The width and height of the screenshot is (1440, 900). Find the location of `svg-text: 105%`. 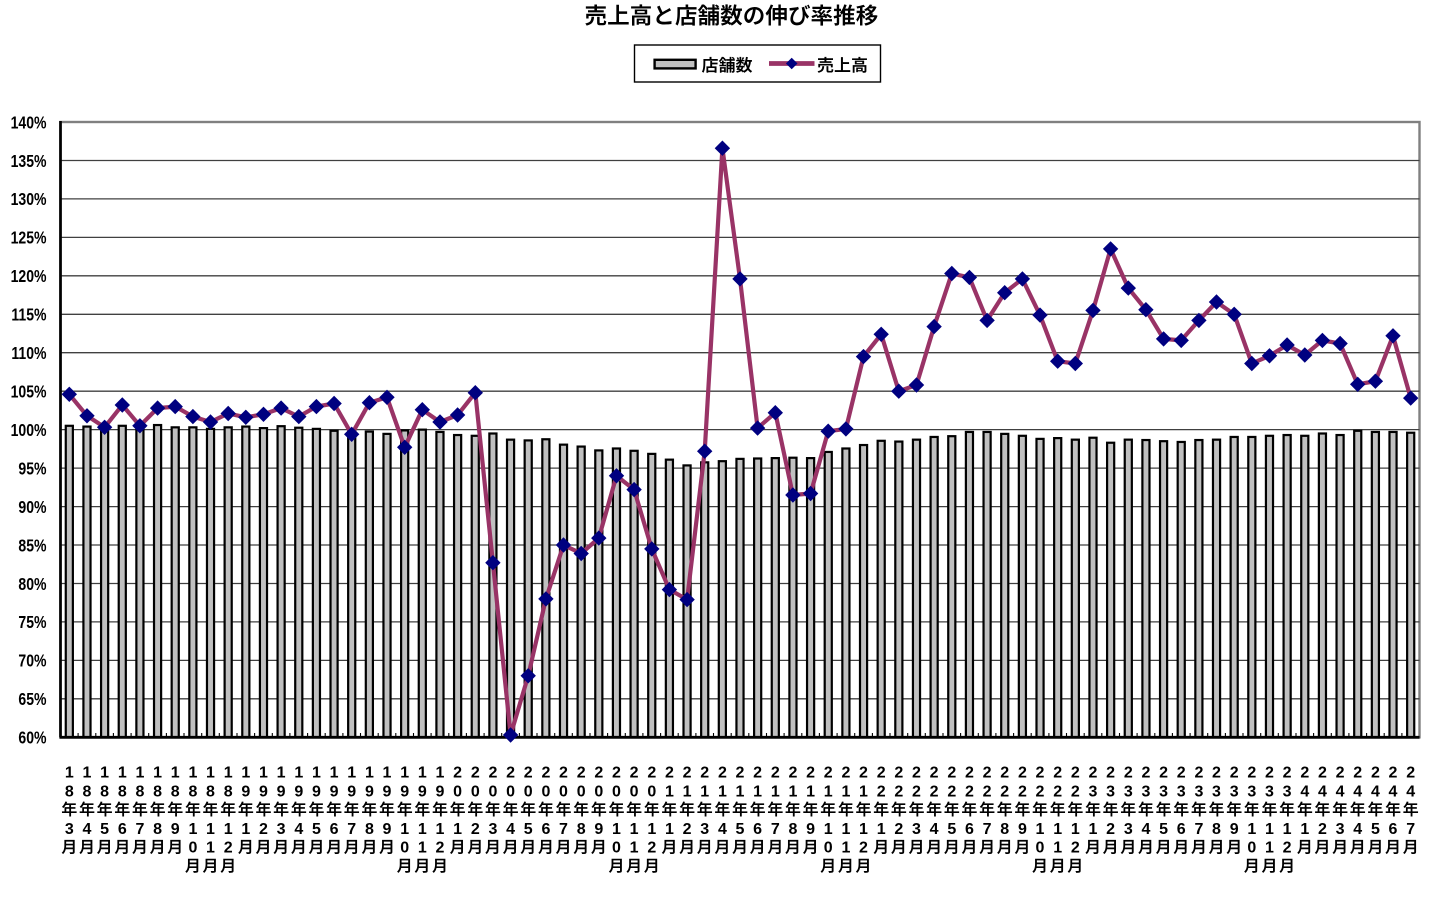

svg-text: 105% is located at coordinates (29, 392).